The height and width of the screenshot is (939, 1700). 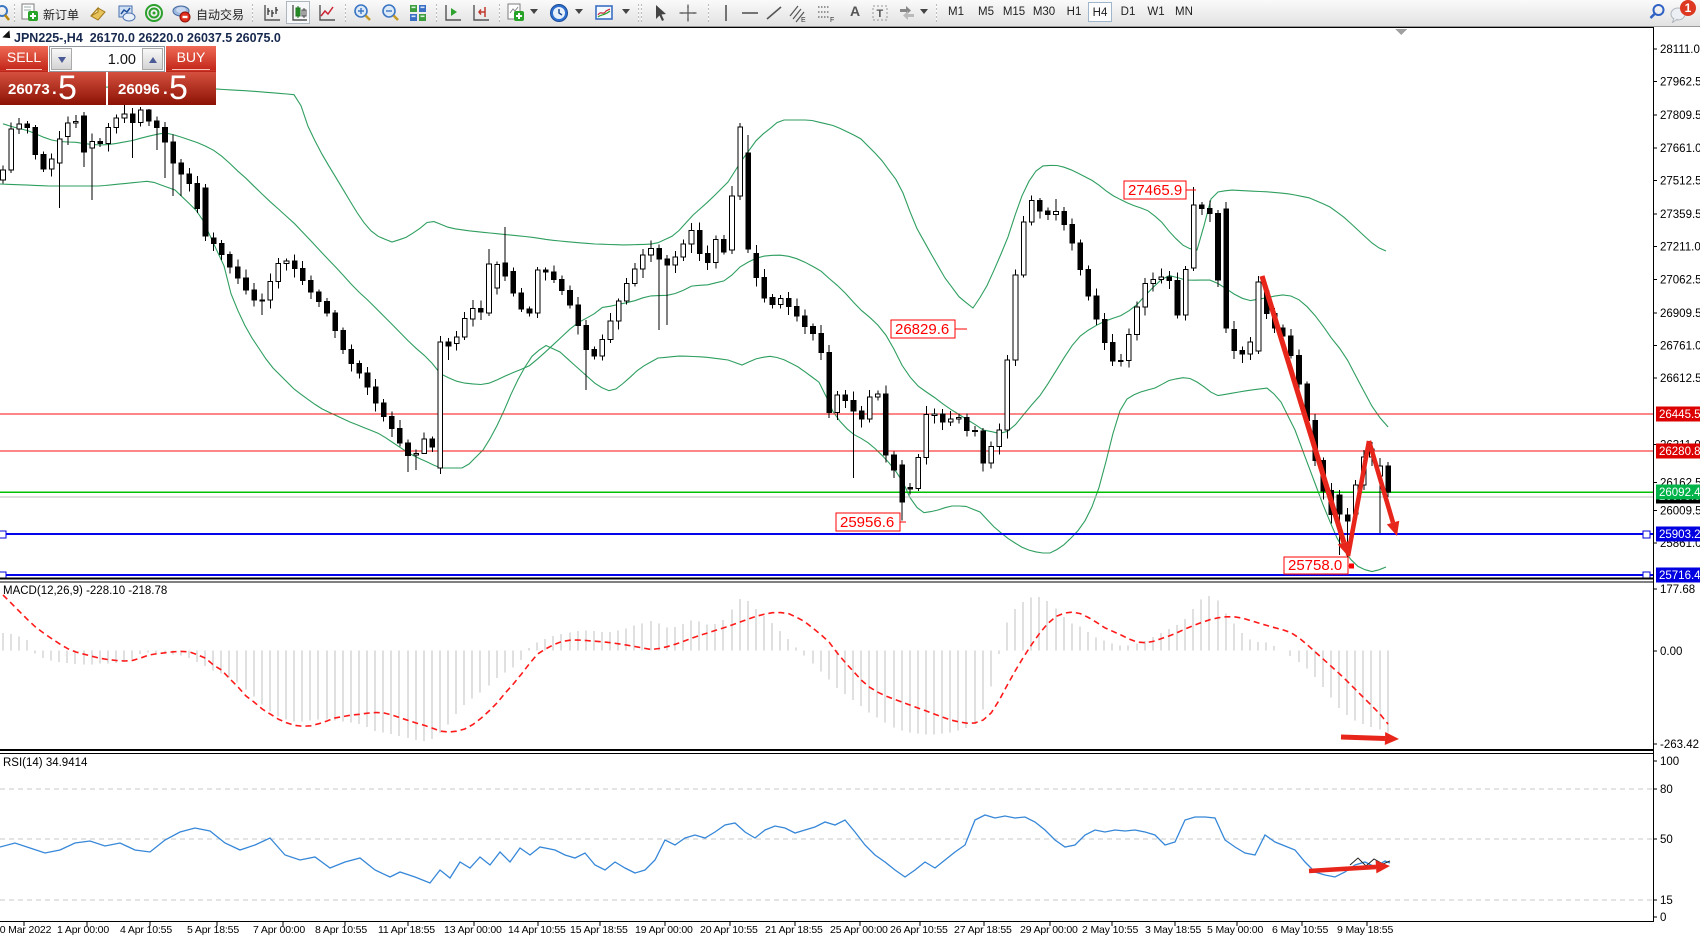 I want to click on svg-text: 11 Apr 18:55, so click(x=406, y=930).